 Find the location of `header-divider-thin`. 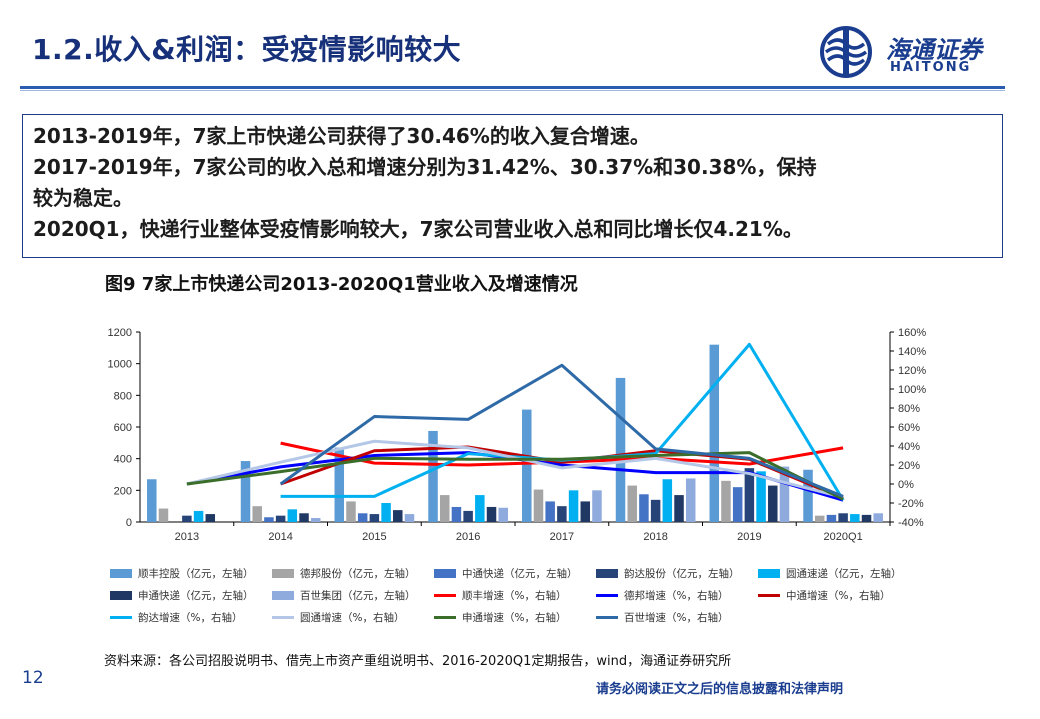

header-divider-thin is located at coordinates (512, 90).